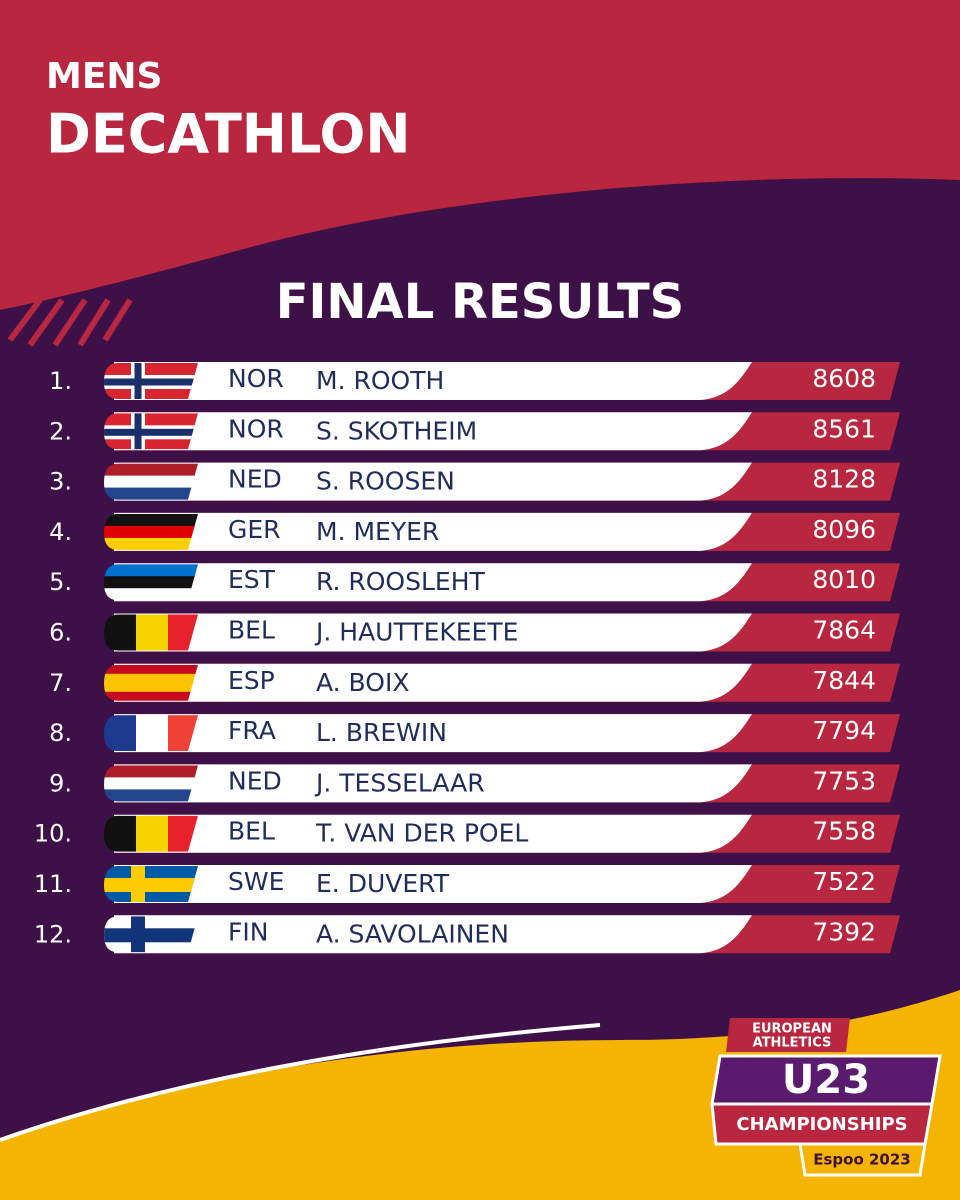 This screenshot has width=960, height=1200. Describe the element at coordinates (60, 482) in the screenshot. I see `rank: 3.` at that location.